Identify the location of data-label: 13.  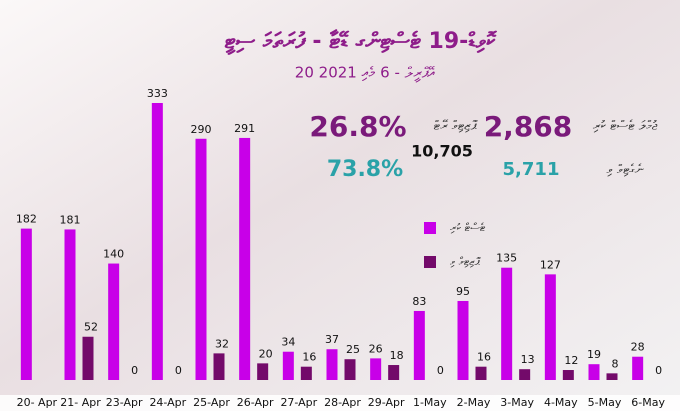
(528, 359).